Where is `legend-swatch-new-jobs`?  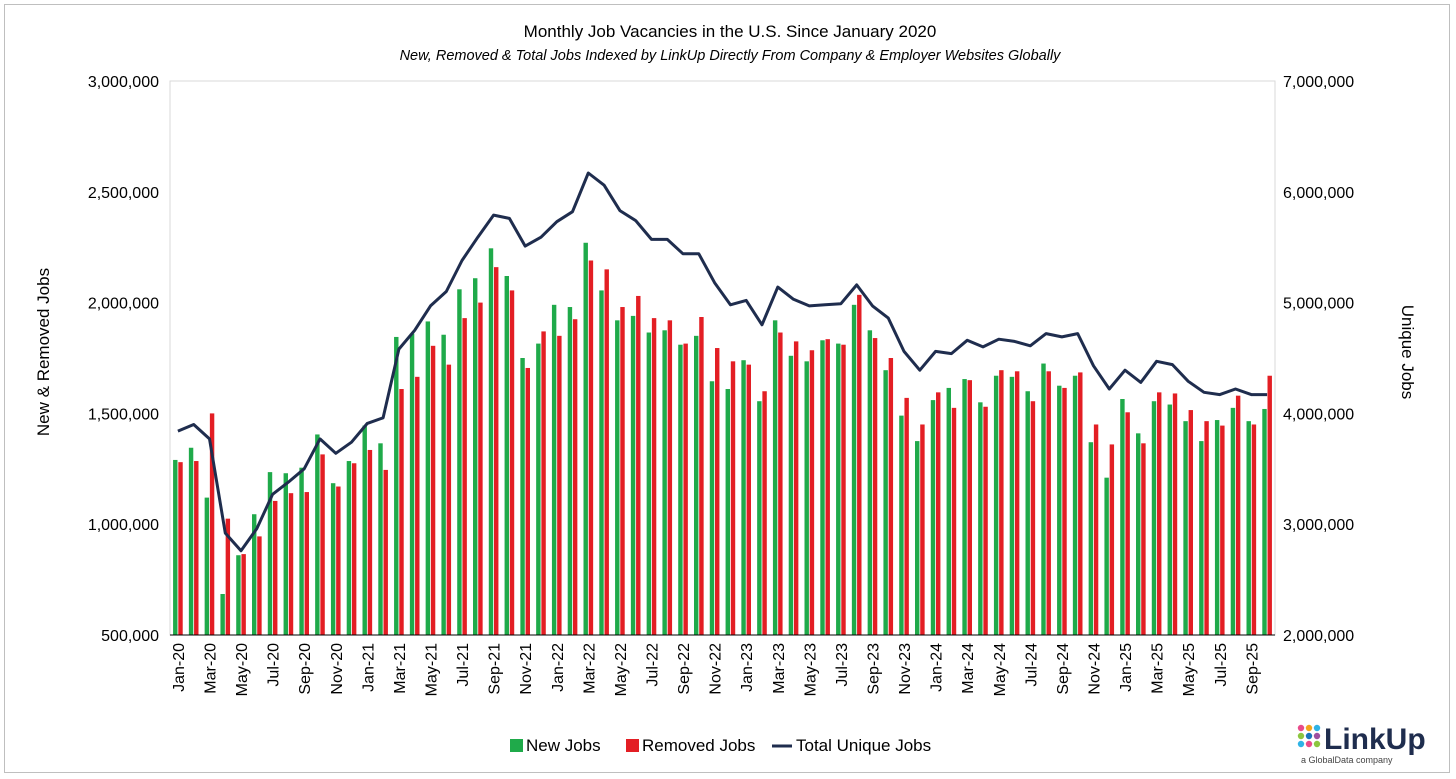 legend-swatch-new-jobs is located at coordinates (516, 745).